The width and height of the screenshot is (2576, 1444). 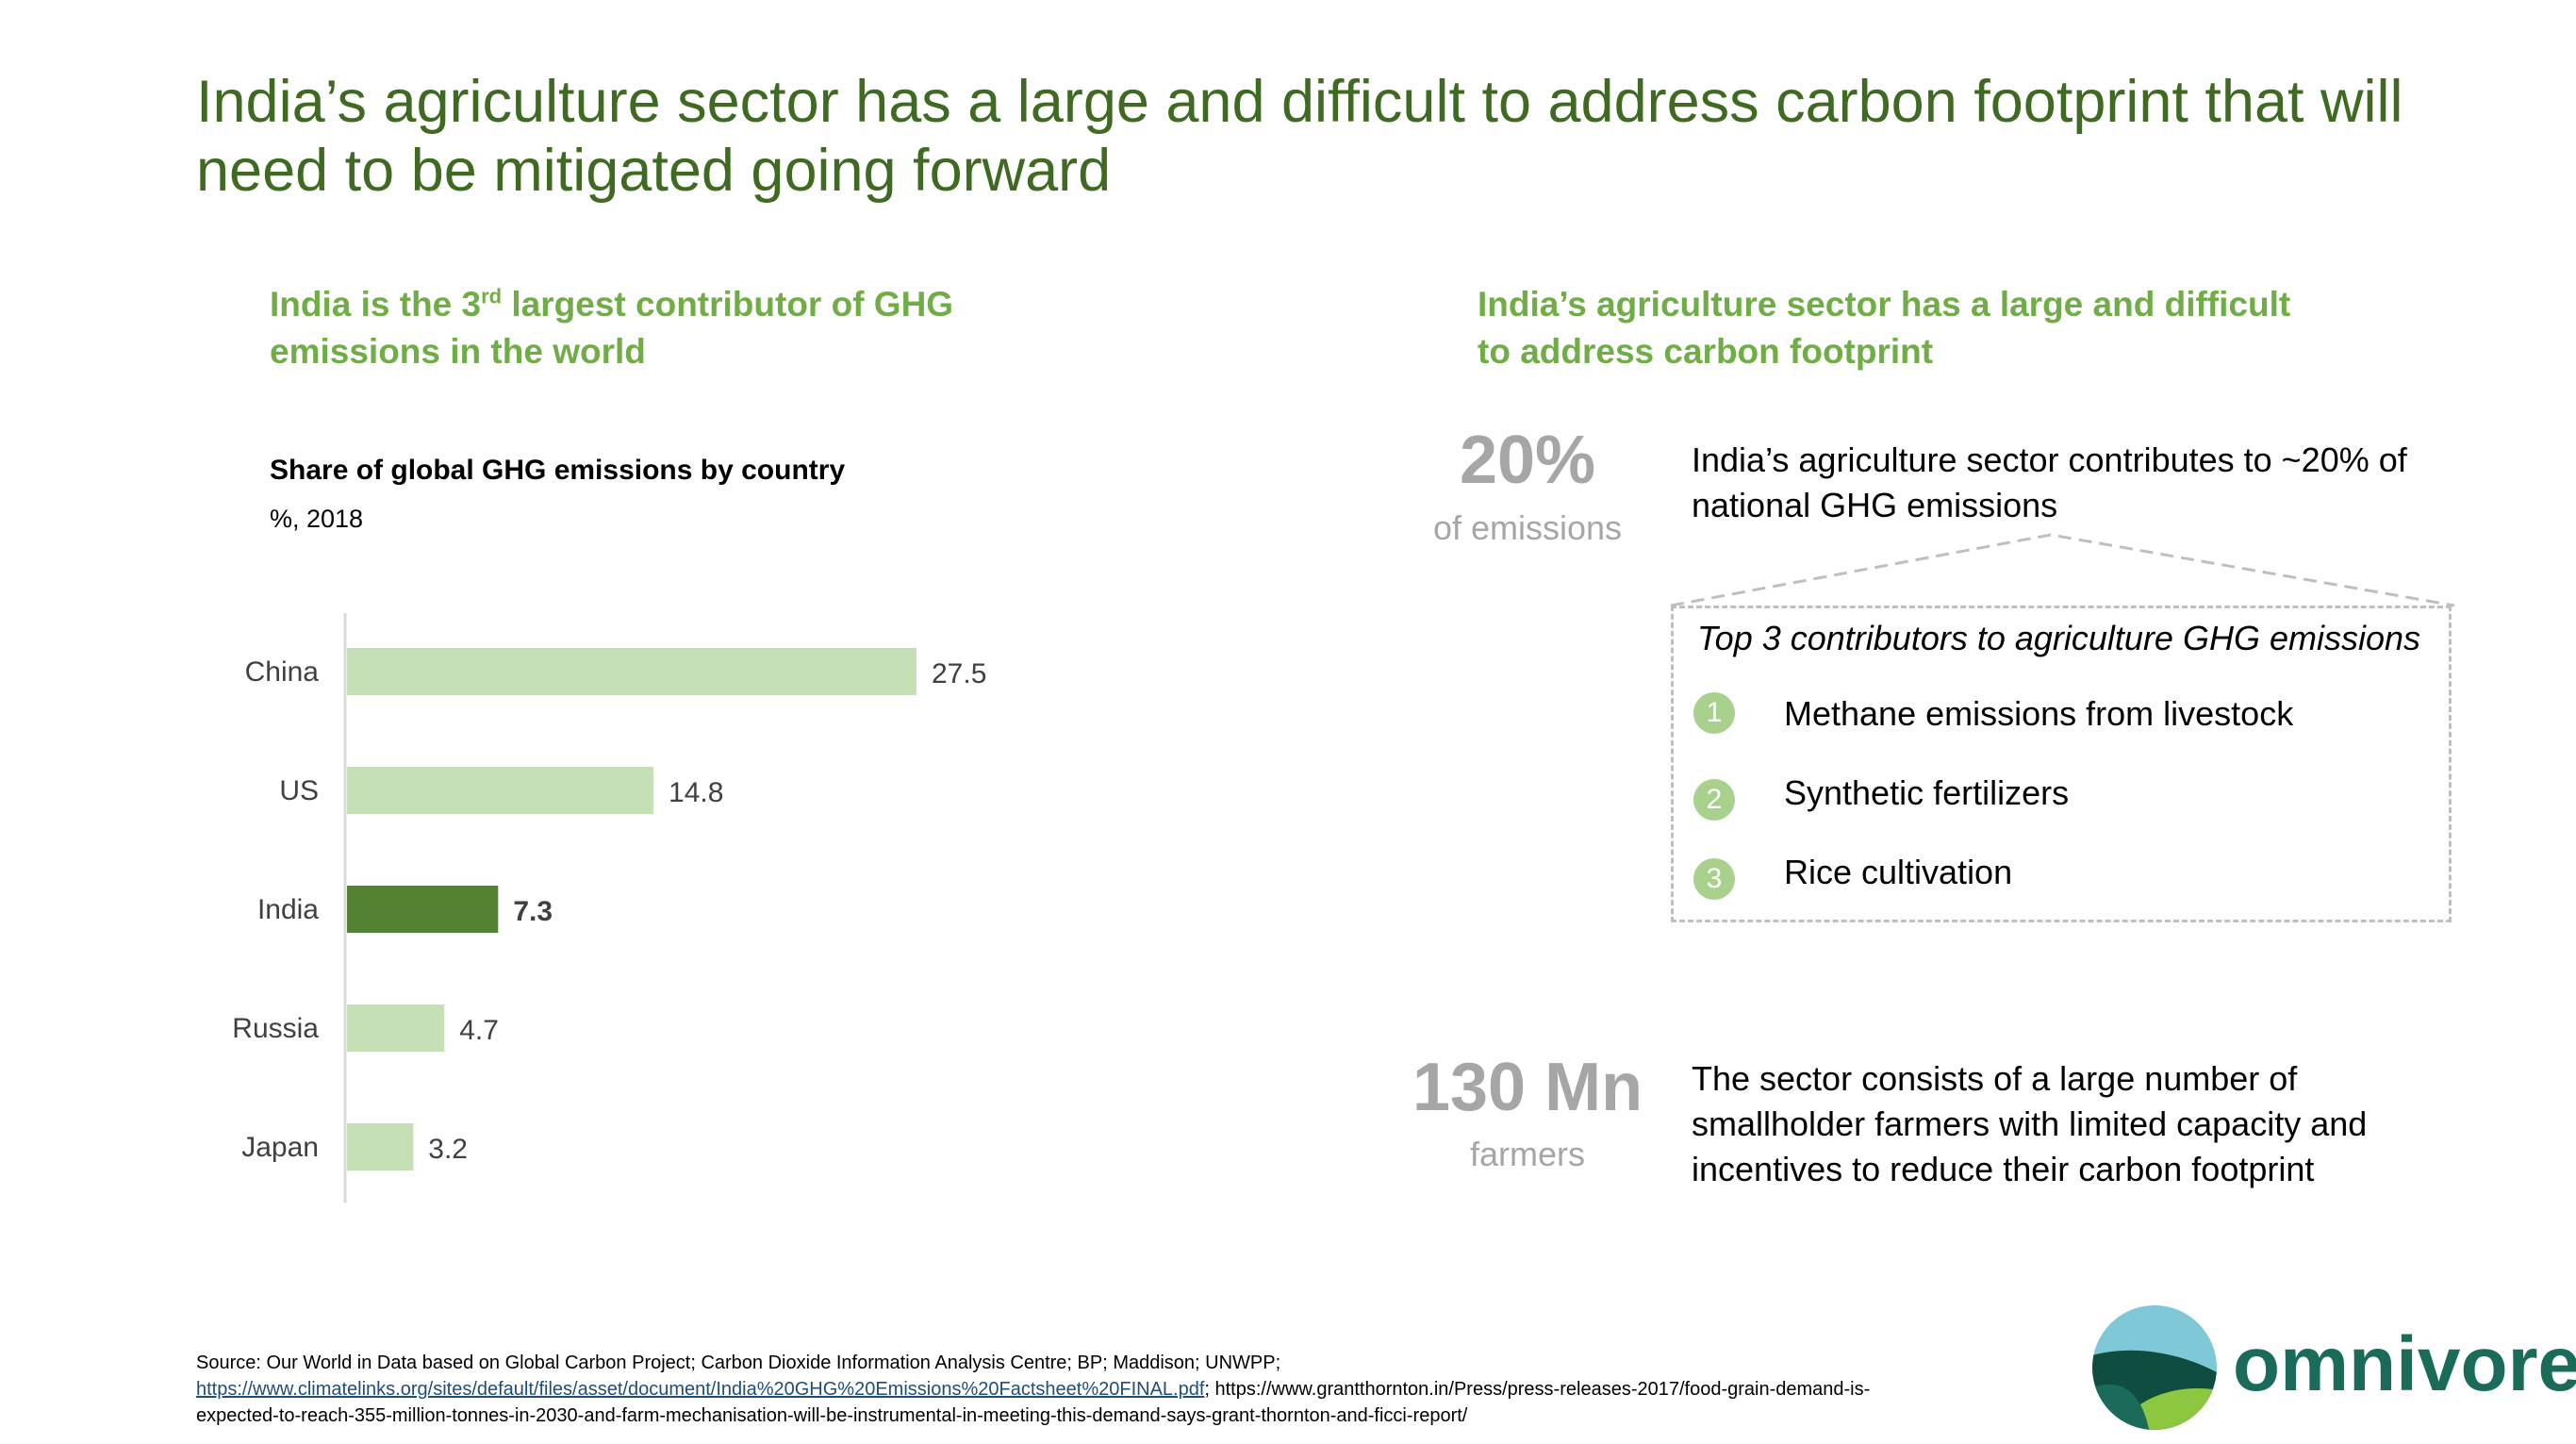 I want to click on value-label-japan: 3.2, so click(x=448, y=1149).